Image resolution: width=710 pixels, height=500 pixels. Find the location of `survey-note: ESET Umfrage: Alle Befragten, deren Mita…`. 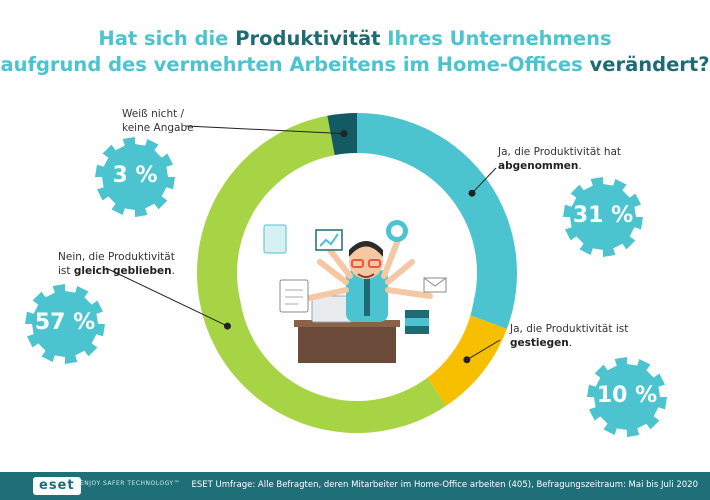

survey-note: ESET Umfrage: Alle Befragten, deren Mita… is located at coordinates (444, 485).